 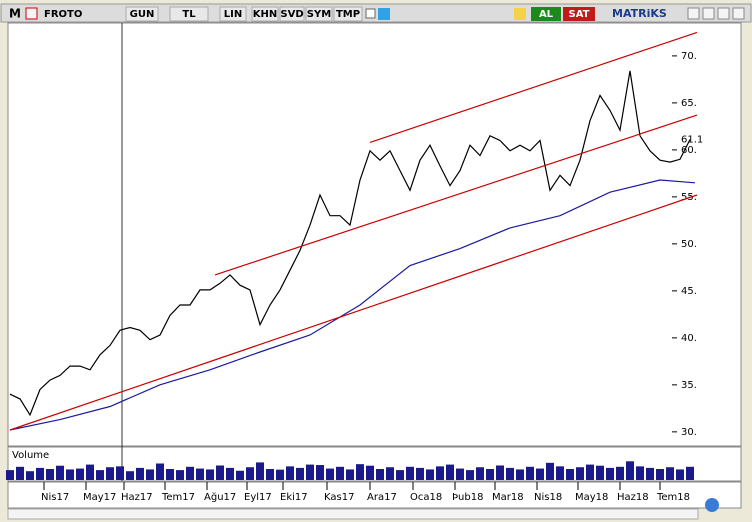 What do you see at coordinates (689, 56) in the screenshot?
I see `y-tick-label: 70.` at bounding box center [689, 56].